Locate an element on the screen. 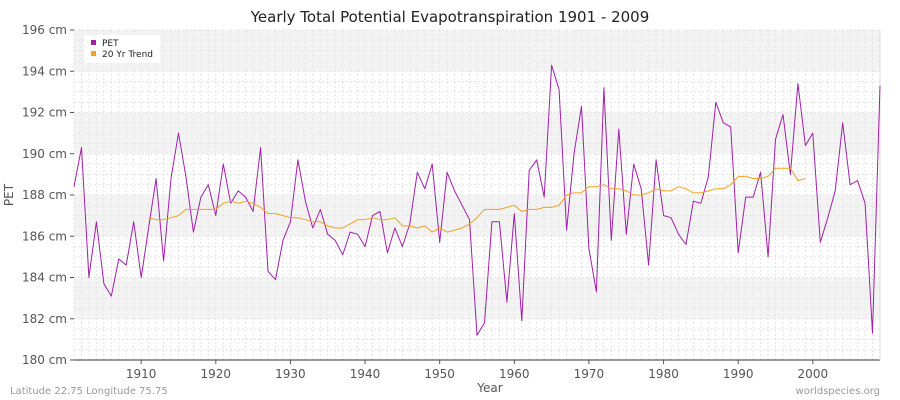 The image size is (900, 400). x-tick-label: 1960 is located at coordinates (514, 374).